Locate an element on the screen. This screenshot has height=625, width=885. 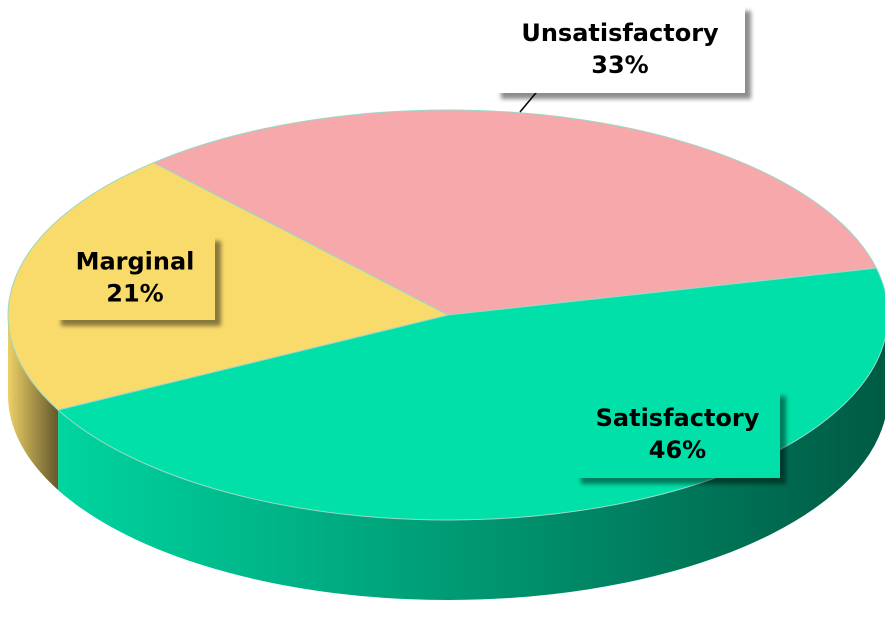
slice-label: Marginal is located at coordinates (135, 262).